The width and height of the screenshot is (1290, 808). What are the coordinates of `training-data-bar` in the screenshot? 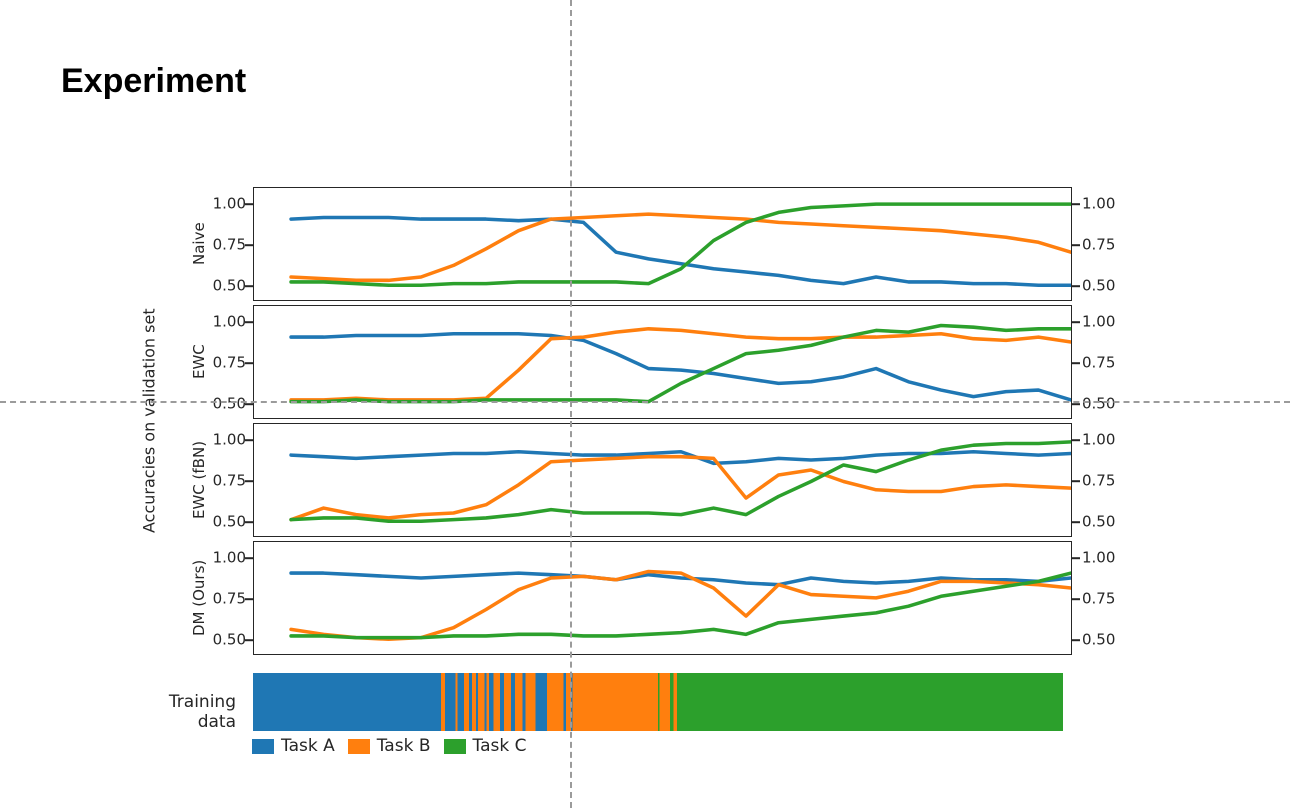 It's located at (658, 702).